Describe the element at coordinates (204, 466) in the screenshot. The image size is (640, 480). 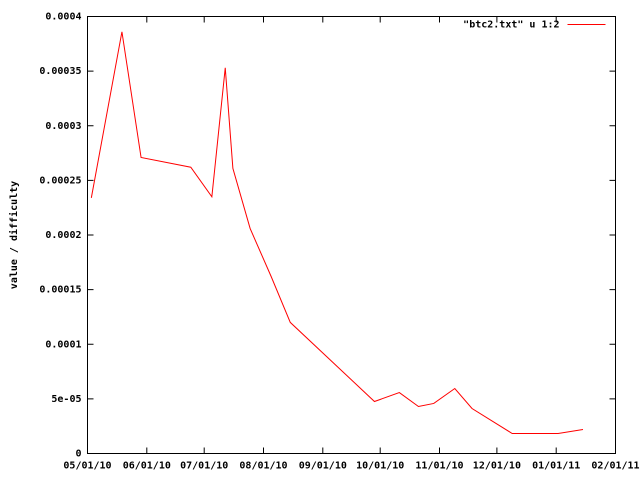
I see `x-tick-label: 07/01/10` at that location.